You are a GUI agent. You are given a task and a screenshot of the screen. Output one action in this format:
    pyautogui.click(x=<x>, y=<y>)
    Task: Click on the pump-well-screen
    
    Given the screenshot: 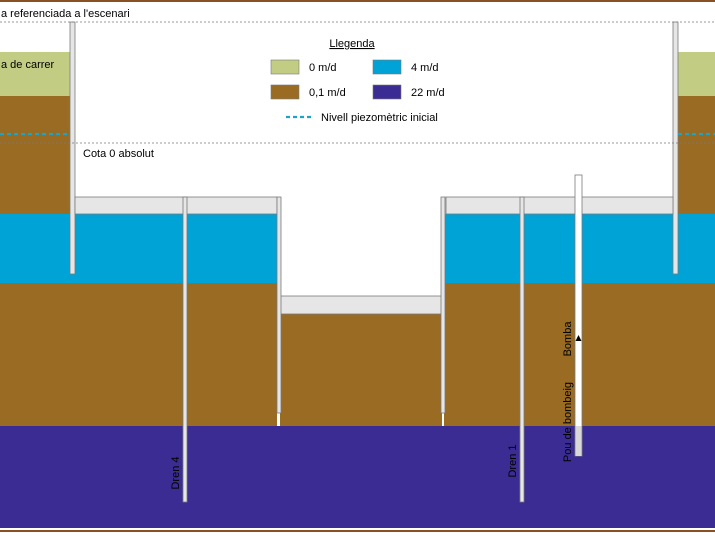 What is the action you would take?
    pyautogui.click(x=578, y=441)
    